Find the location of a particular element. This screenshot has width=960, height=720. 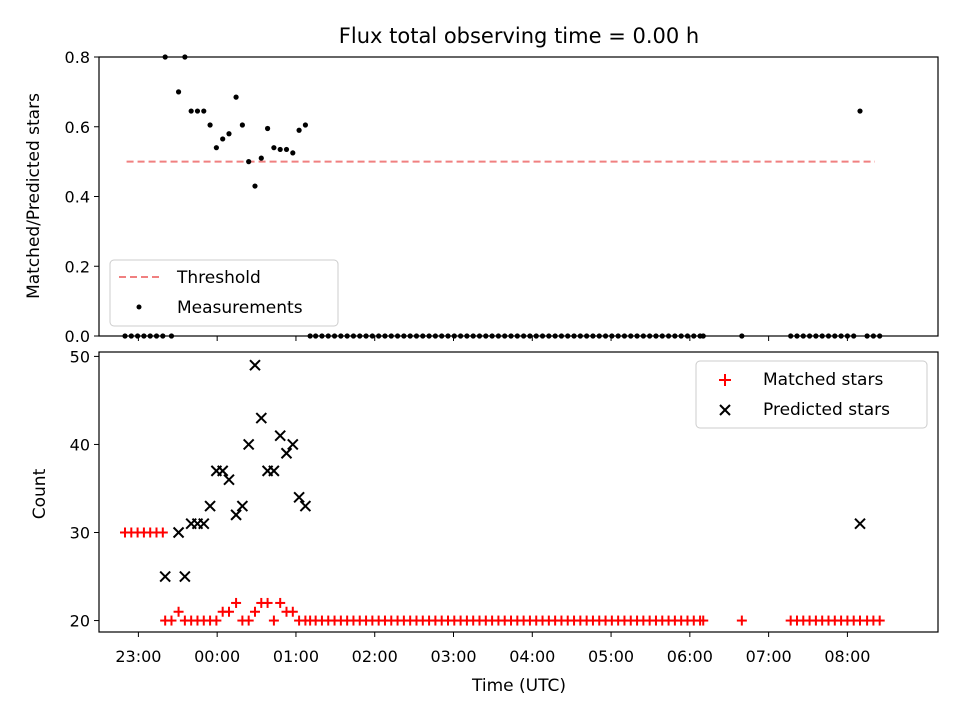

top-y-tick-label: 0.0 is located at coordinates (77, 336).